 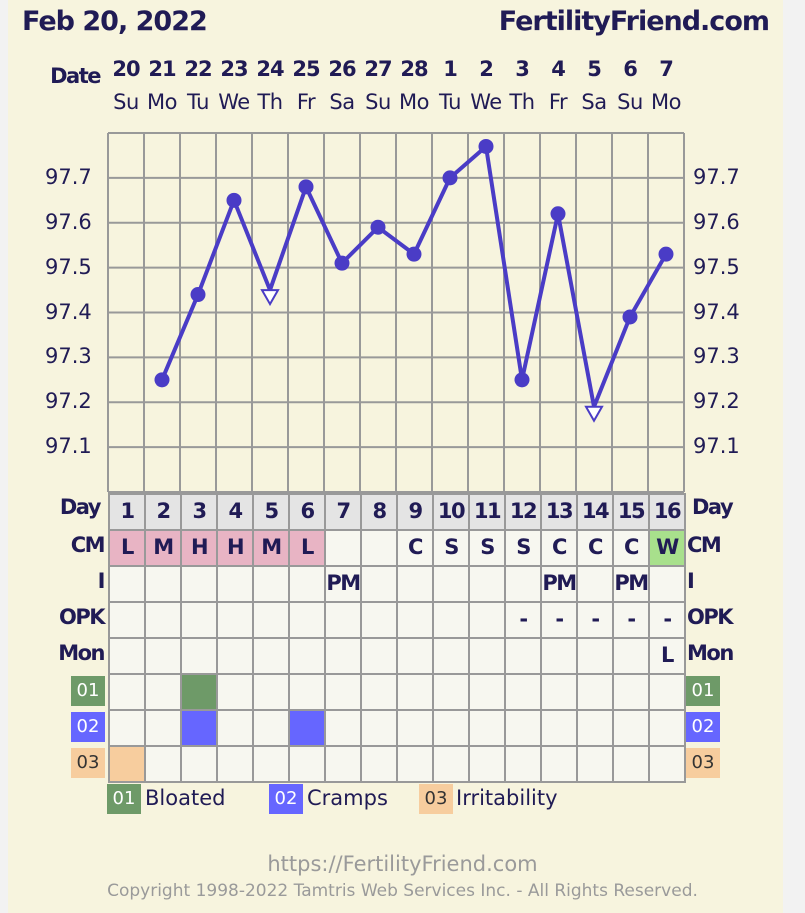 I want to click on footer-url: https://FertilityFriend.com, so click(x=402, y=864).